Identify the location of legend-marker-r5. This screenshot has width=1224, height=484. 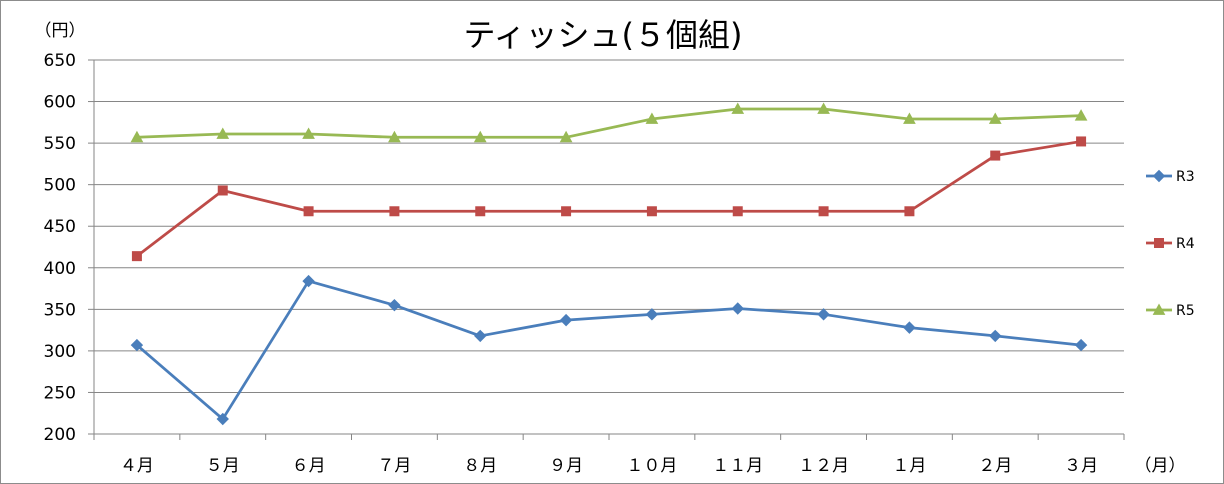
(1159, 309).